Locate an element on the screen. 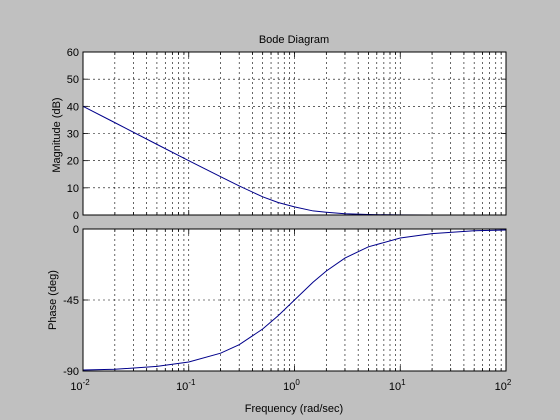 This screenshot has height=420, width=560. phase-y-tick-label: -90 is located at coordinates (71, 372).